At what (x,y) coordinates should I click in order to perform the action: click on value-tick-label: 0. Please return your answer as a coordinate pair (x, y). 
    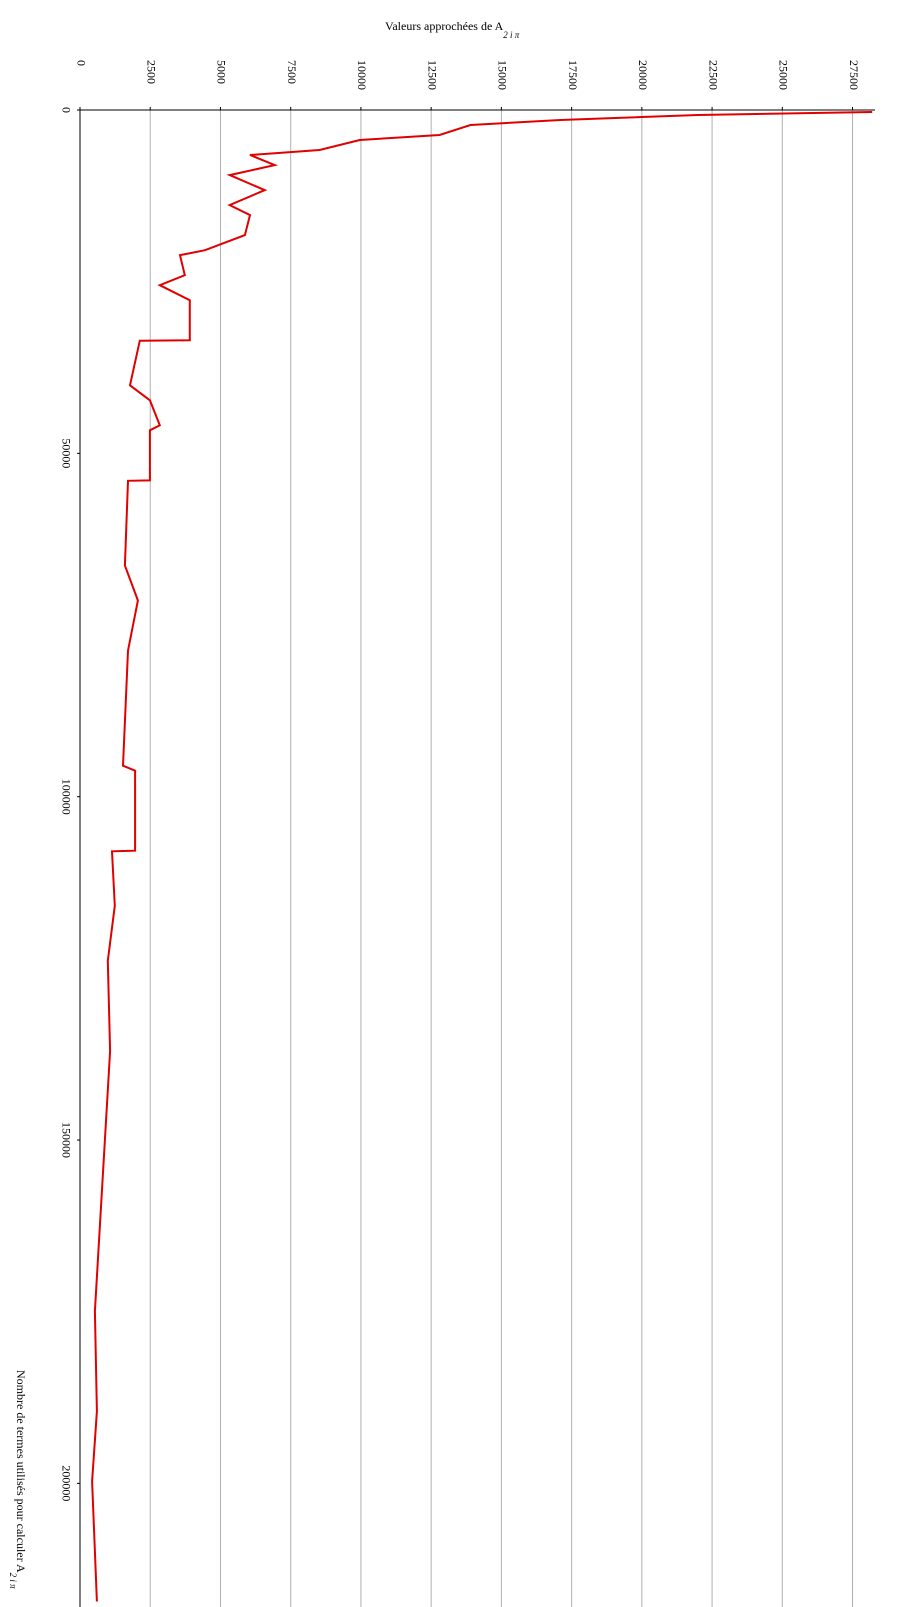
    Looking at the image, I should click on (81, 63).